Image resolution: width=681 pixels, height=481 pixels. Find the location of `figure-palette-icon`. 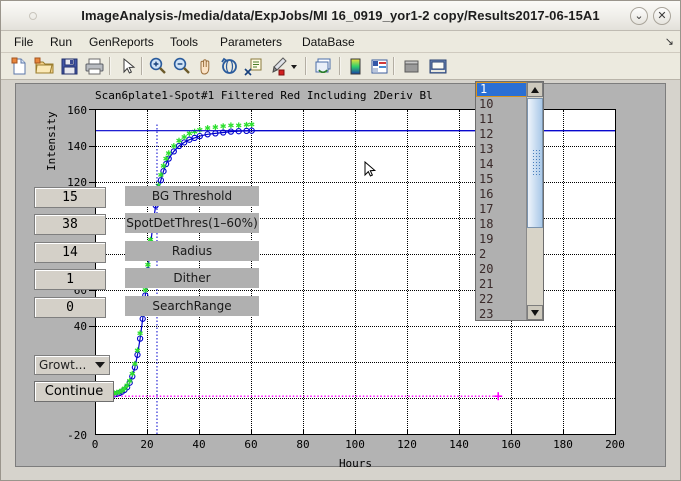

figure-palette-icon is located at coordinates (437, 66).